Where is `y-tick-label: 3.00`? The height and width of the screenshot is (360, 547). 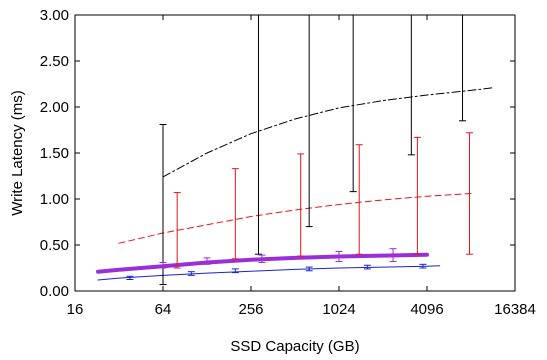
y-tick-label: 3.00 is located at coordinates (54, 15).